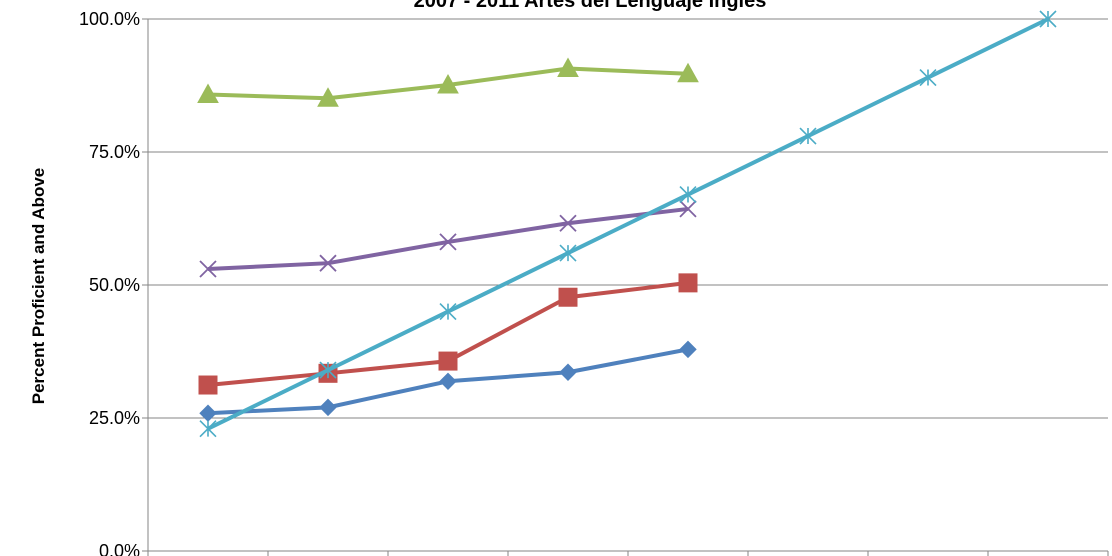 This screenshot has height=556, width=1112. I want to click on y-tick-label: 0.0%, so click(119, 548).